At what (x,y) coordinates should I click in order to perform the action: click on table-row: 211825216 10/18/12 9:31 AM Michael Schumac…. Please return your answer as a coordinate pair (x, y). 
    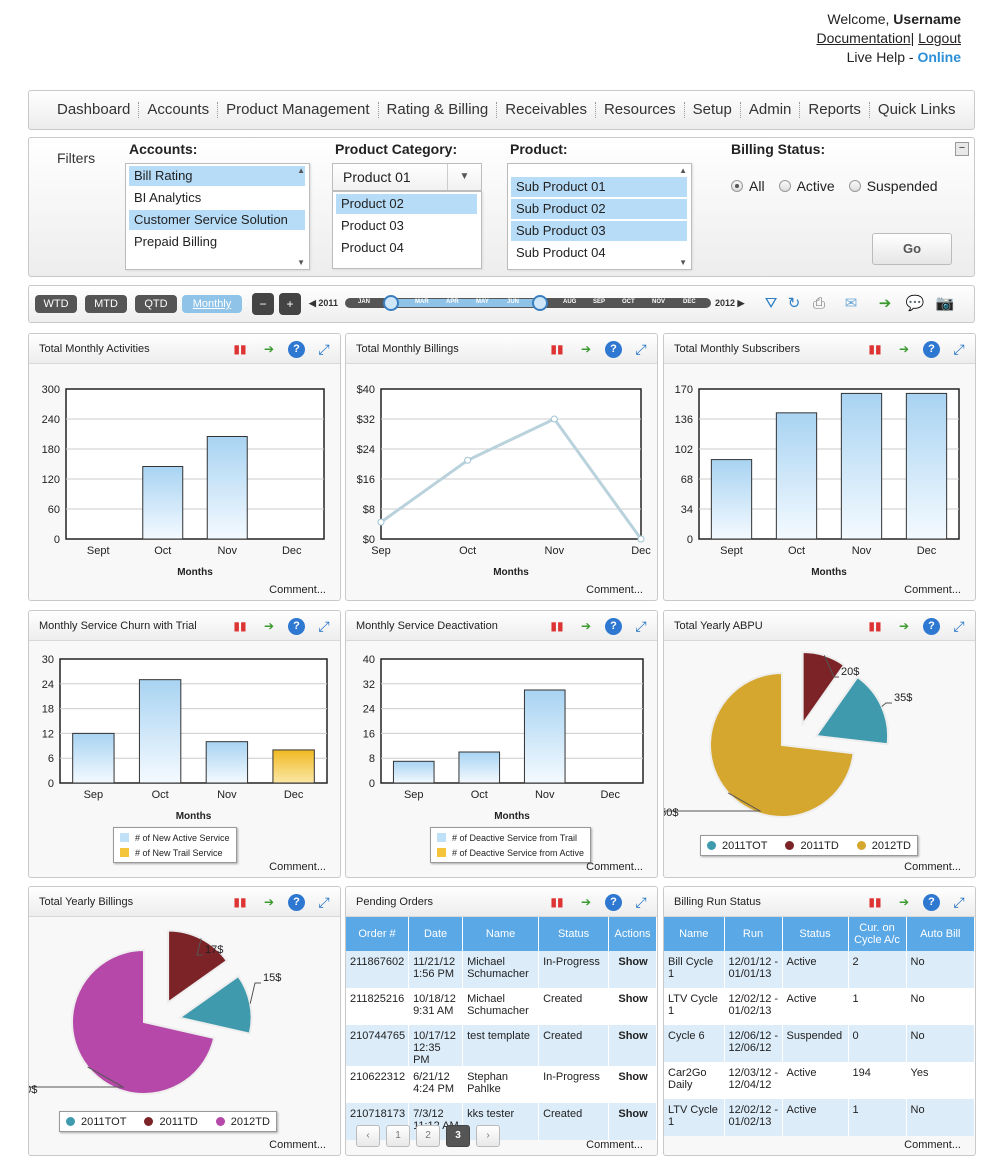
    Looking at the image, I should click on (501, 1006).